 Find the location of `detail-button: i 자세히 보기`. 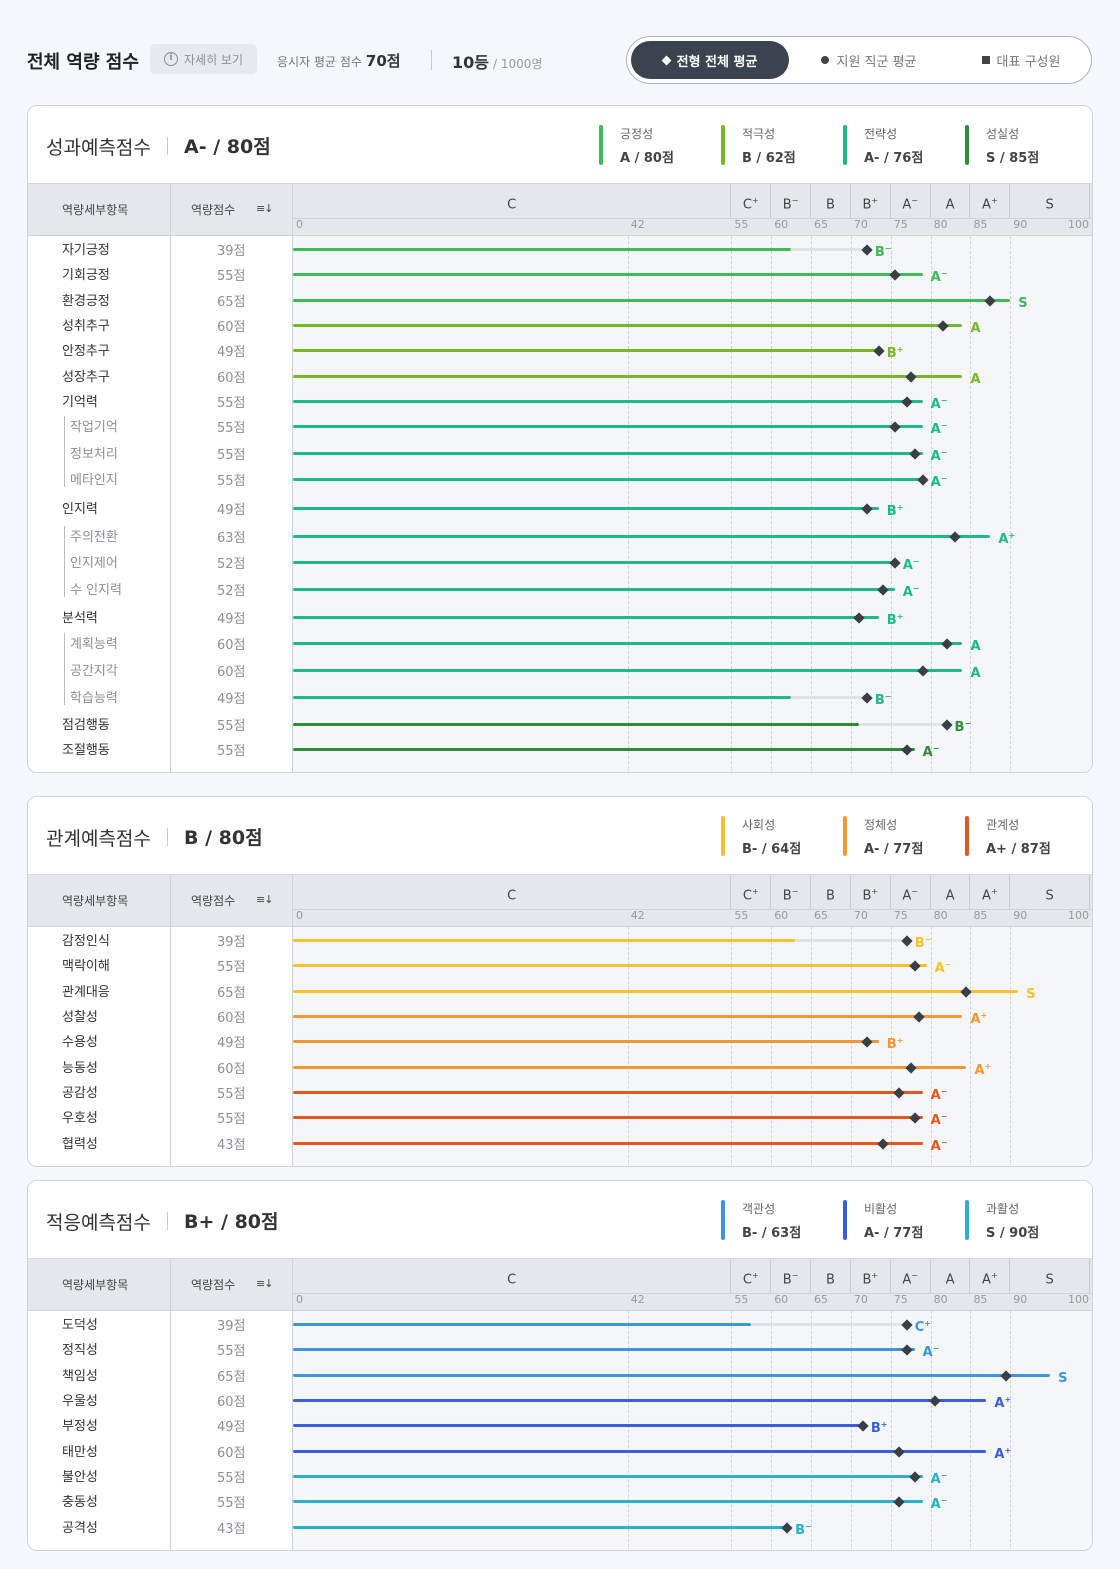

detail-button: i 자세히 보기 is located at coordinates (203, 59).